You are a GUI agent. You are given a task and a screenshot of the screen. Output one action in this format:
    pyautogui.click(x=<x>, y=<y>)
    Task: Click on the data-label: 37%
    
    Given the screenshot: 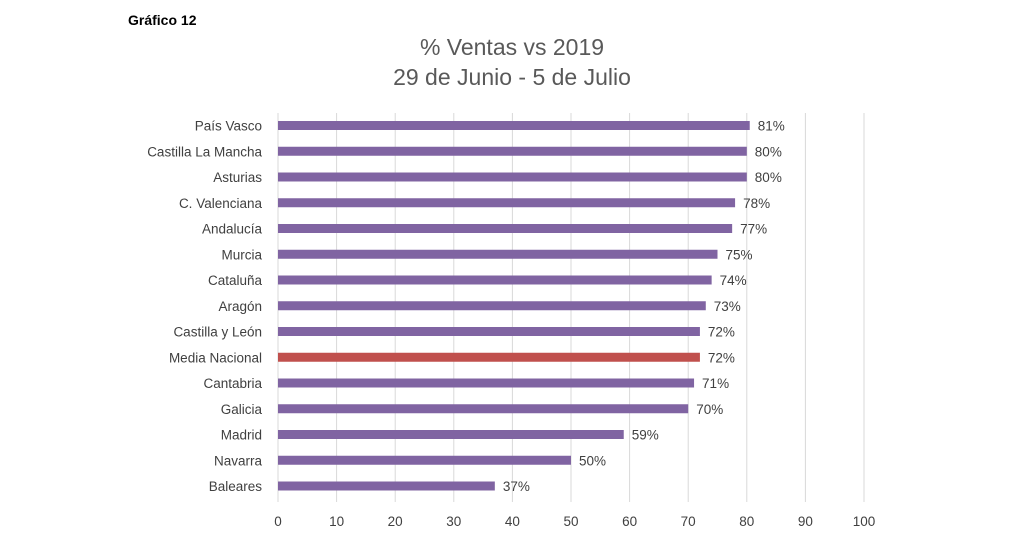 What is the action you would take?
    pyautogui.click(x=516, y=486)
    